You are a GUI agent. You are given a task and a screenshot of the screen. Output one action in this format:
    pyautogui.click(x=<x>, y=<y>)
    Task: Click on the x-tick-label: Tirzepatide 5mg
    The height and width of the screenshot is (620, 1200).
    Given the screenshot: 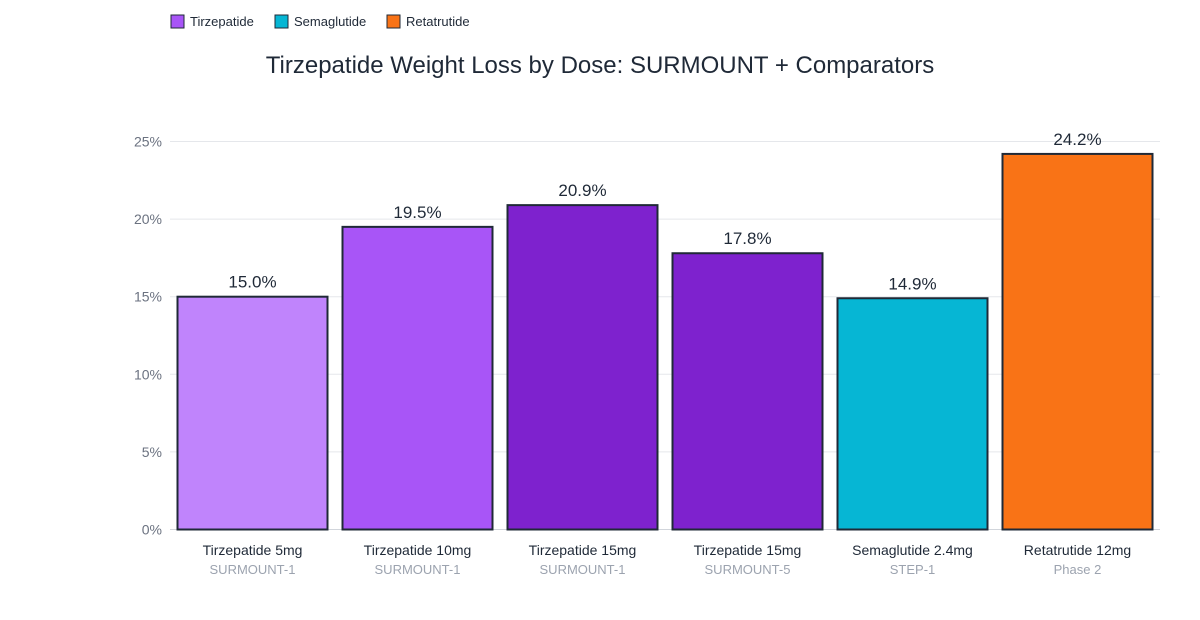 What is the action you would take?
    pyautogui.click(x=253, y=550)
    